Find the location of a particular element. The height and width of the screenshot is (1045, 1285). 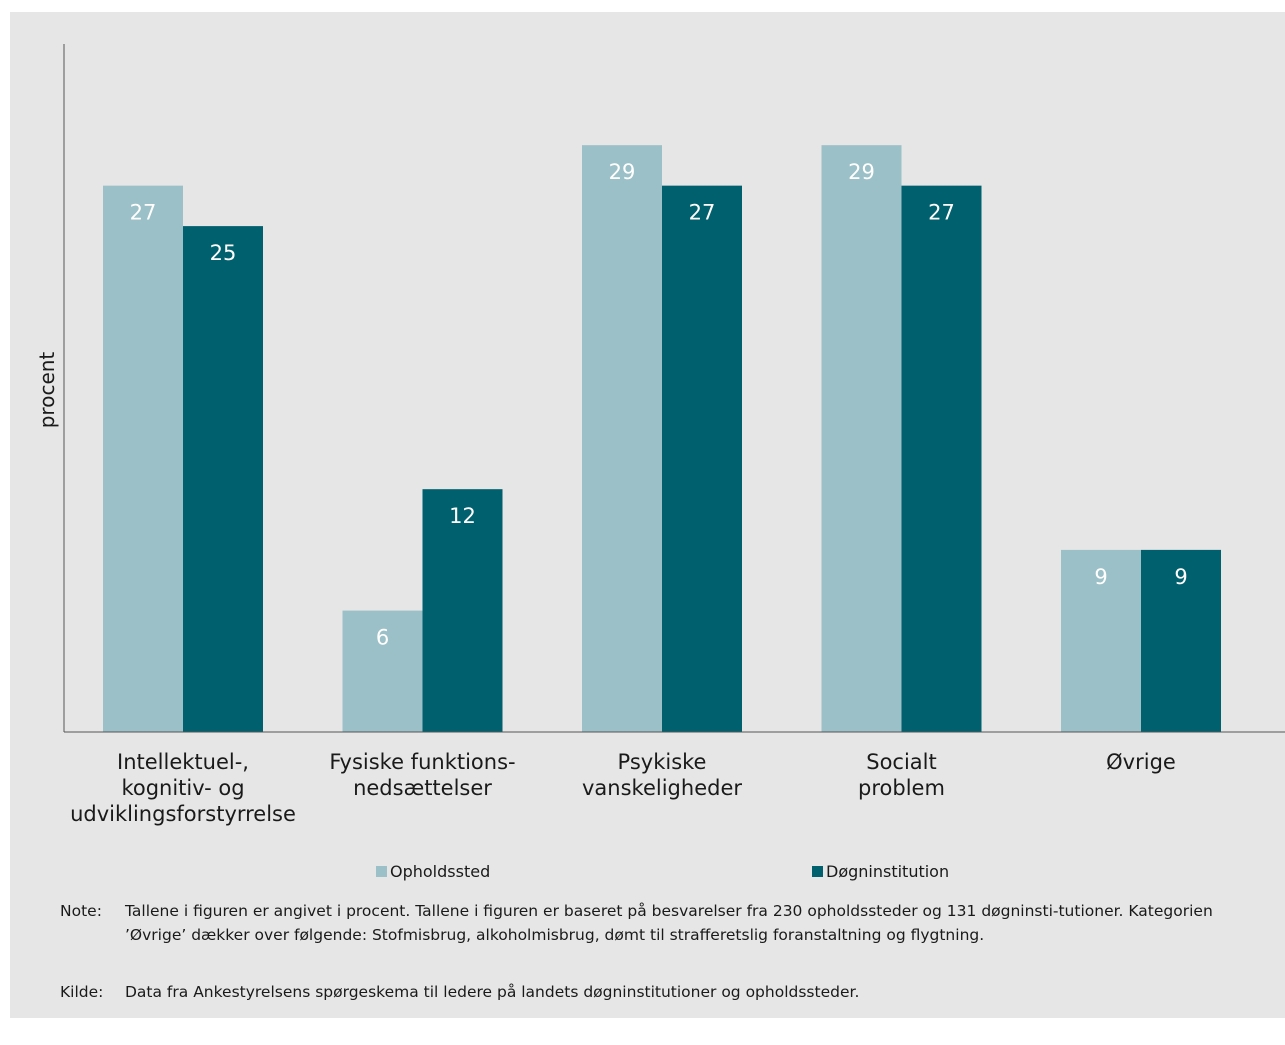

x-tick-label-line: Fysiske funktions- is located at coordinates (422, 762).